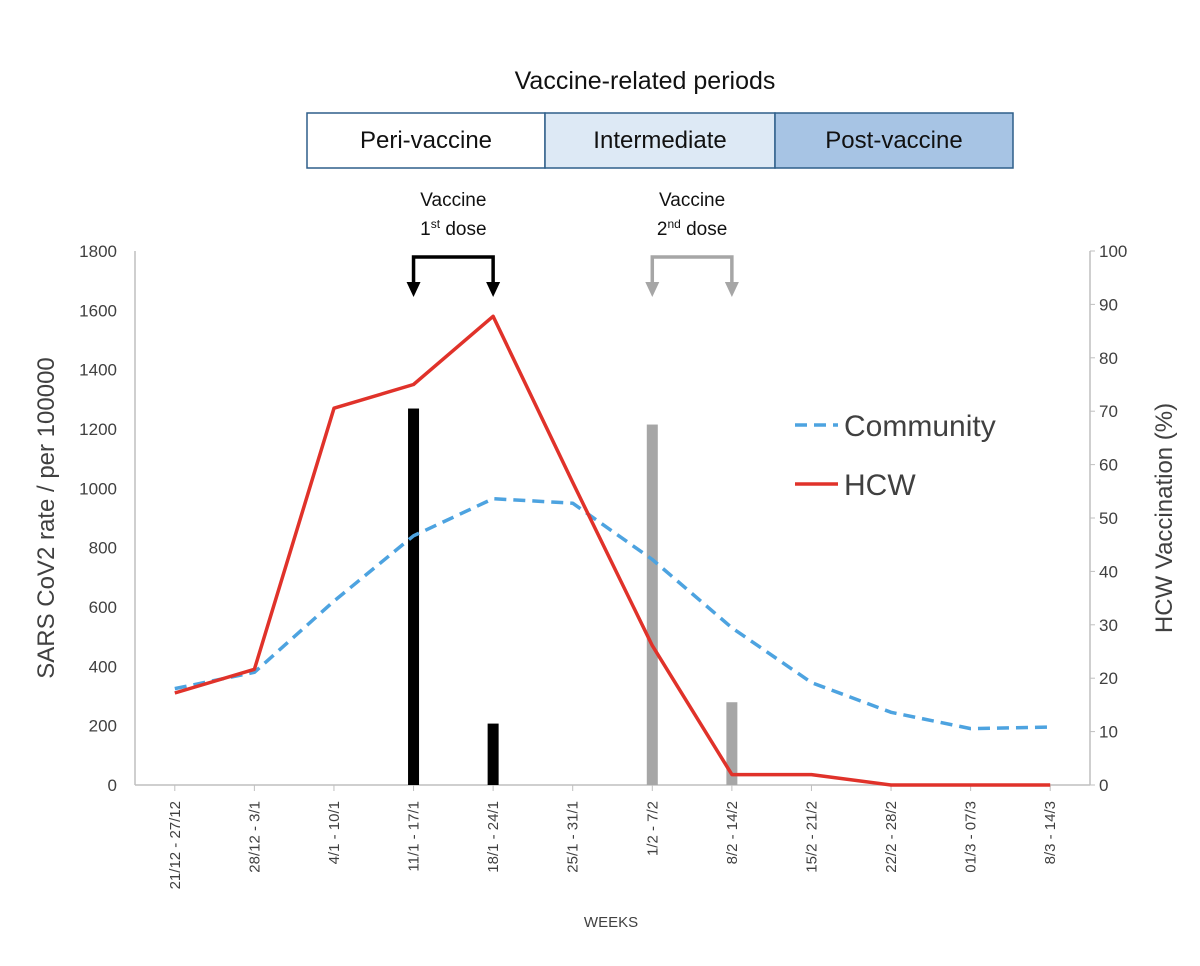 This screenshot has width=1200, height=966. Describe the element at coordinates (98, 251) in the screenshot. I see `y-tick-label: 1800` at that location.